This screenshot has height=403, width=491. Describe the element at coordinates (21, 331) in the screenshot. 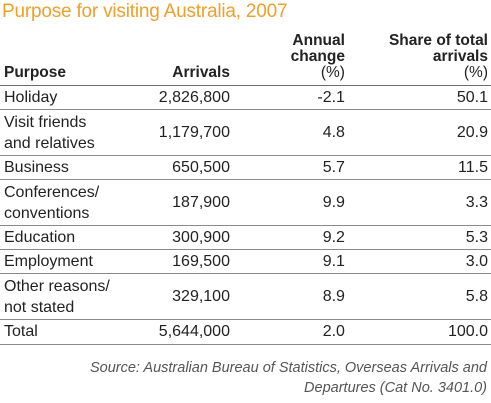

I see `cell-purpose-text: Total` at that location.